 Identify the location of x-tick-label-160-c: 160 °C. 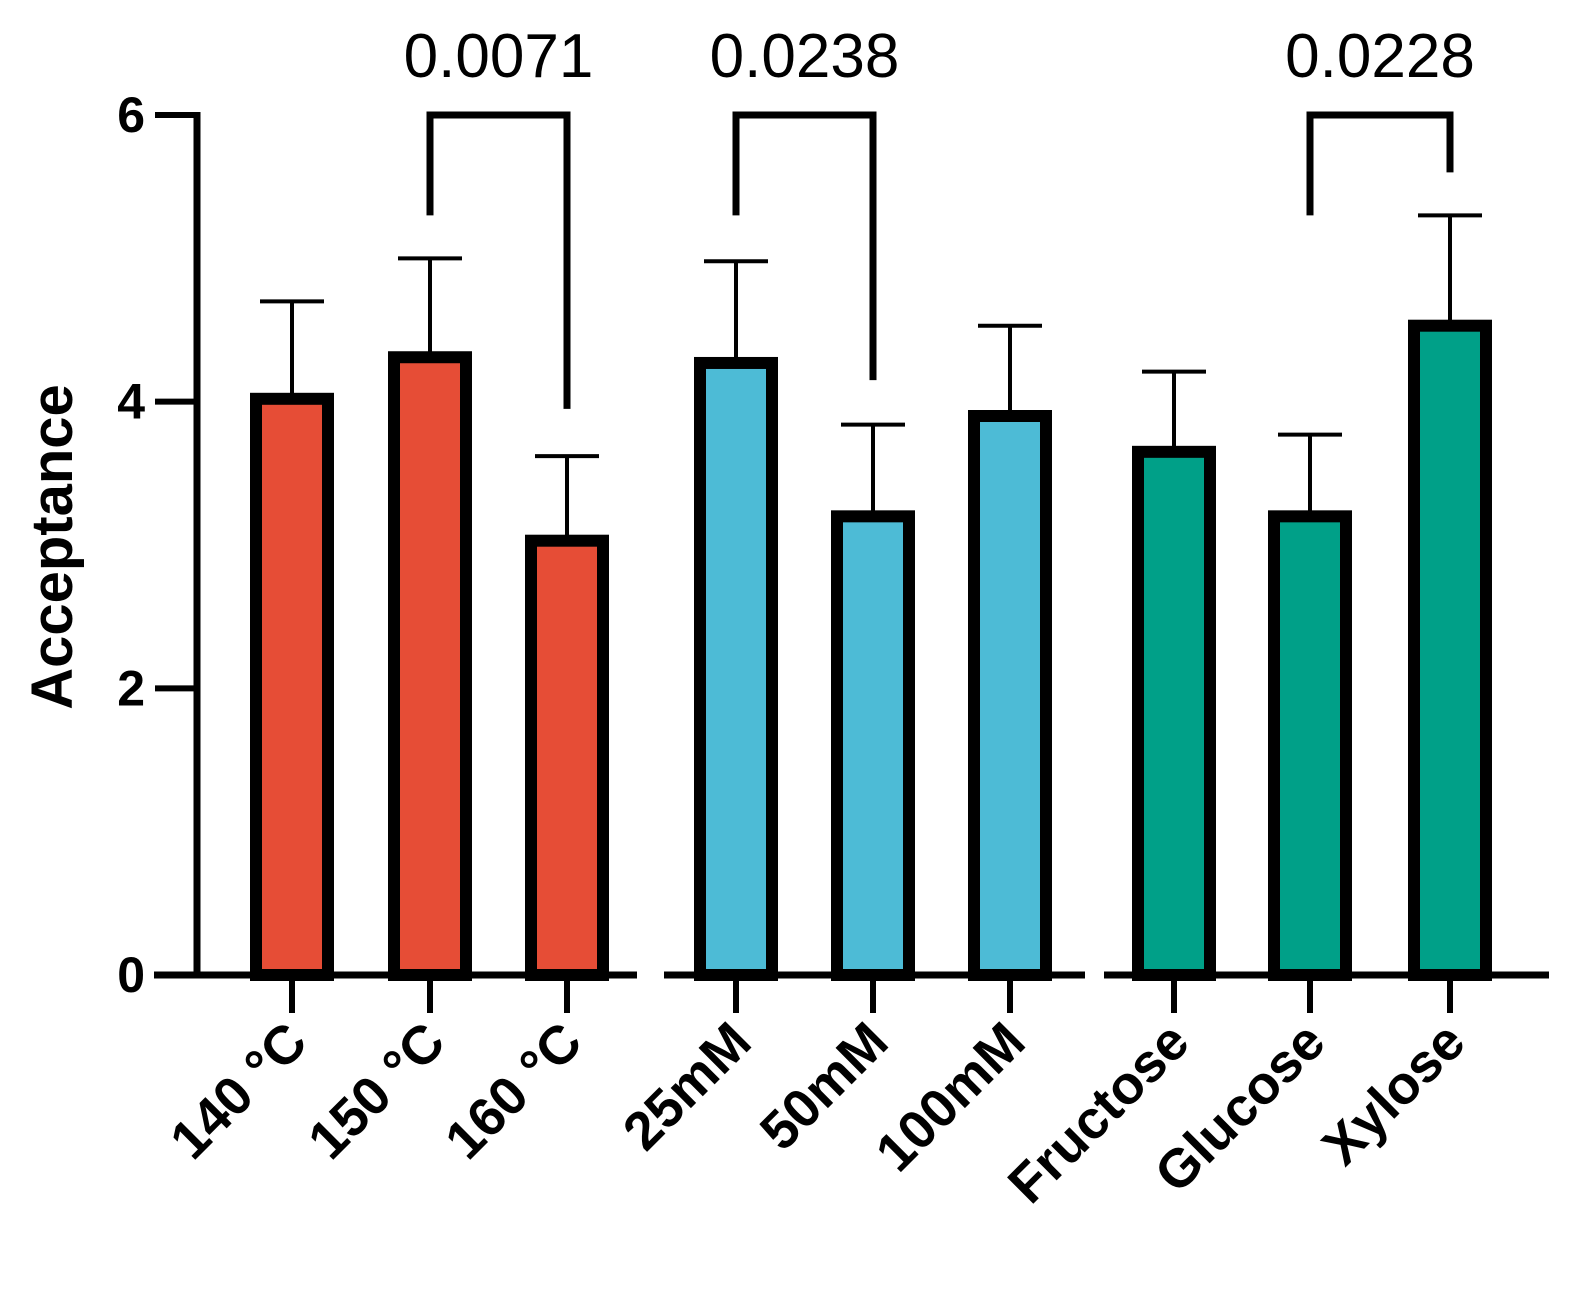
(514, 1091).